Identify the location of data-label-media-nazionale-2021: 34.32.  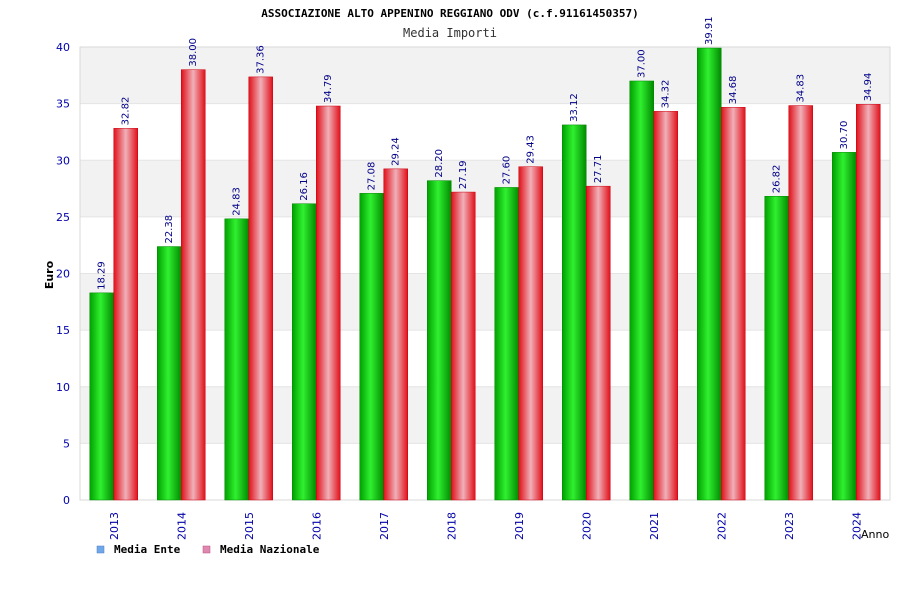
(666, 94).